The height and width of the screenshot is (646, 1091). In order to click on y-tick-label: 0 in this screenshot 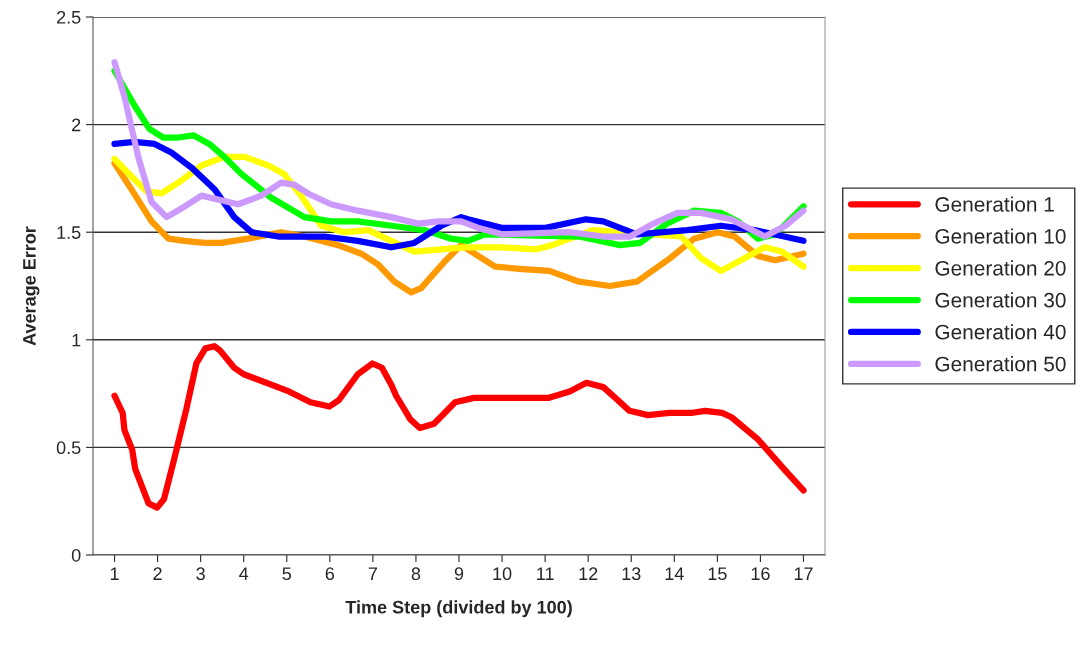, I will do `click(76, 555)`.